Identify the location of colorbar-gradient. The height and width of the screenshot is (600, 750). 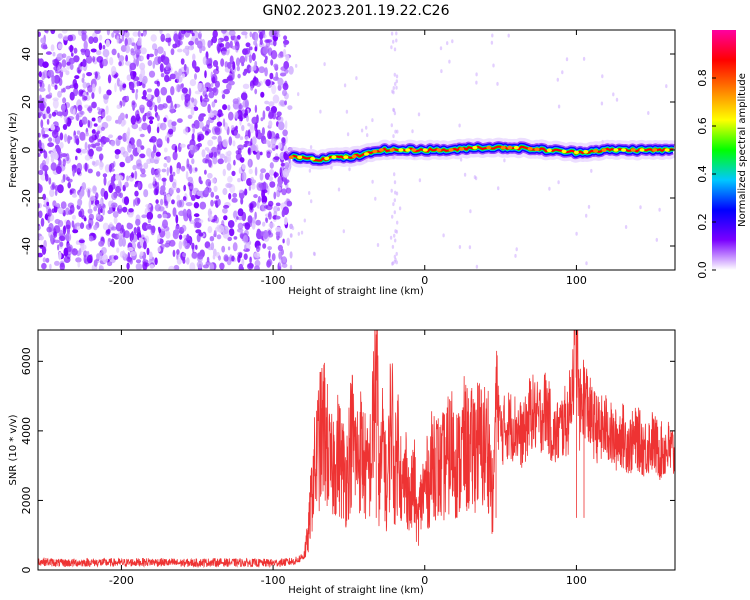
(724, 150).